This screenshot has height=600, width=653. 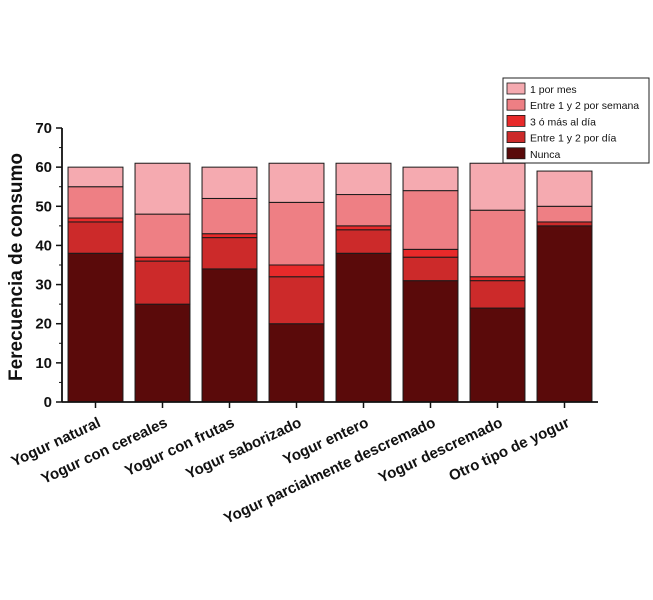 What do you see at coordinates (43, 285) in the screenshot?
I see `y-tick-label: 30` at bounding box center [43, 285].